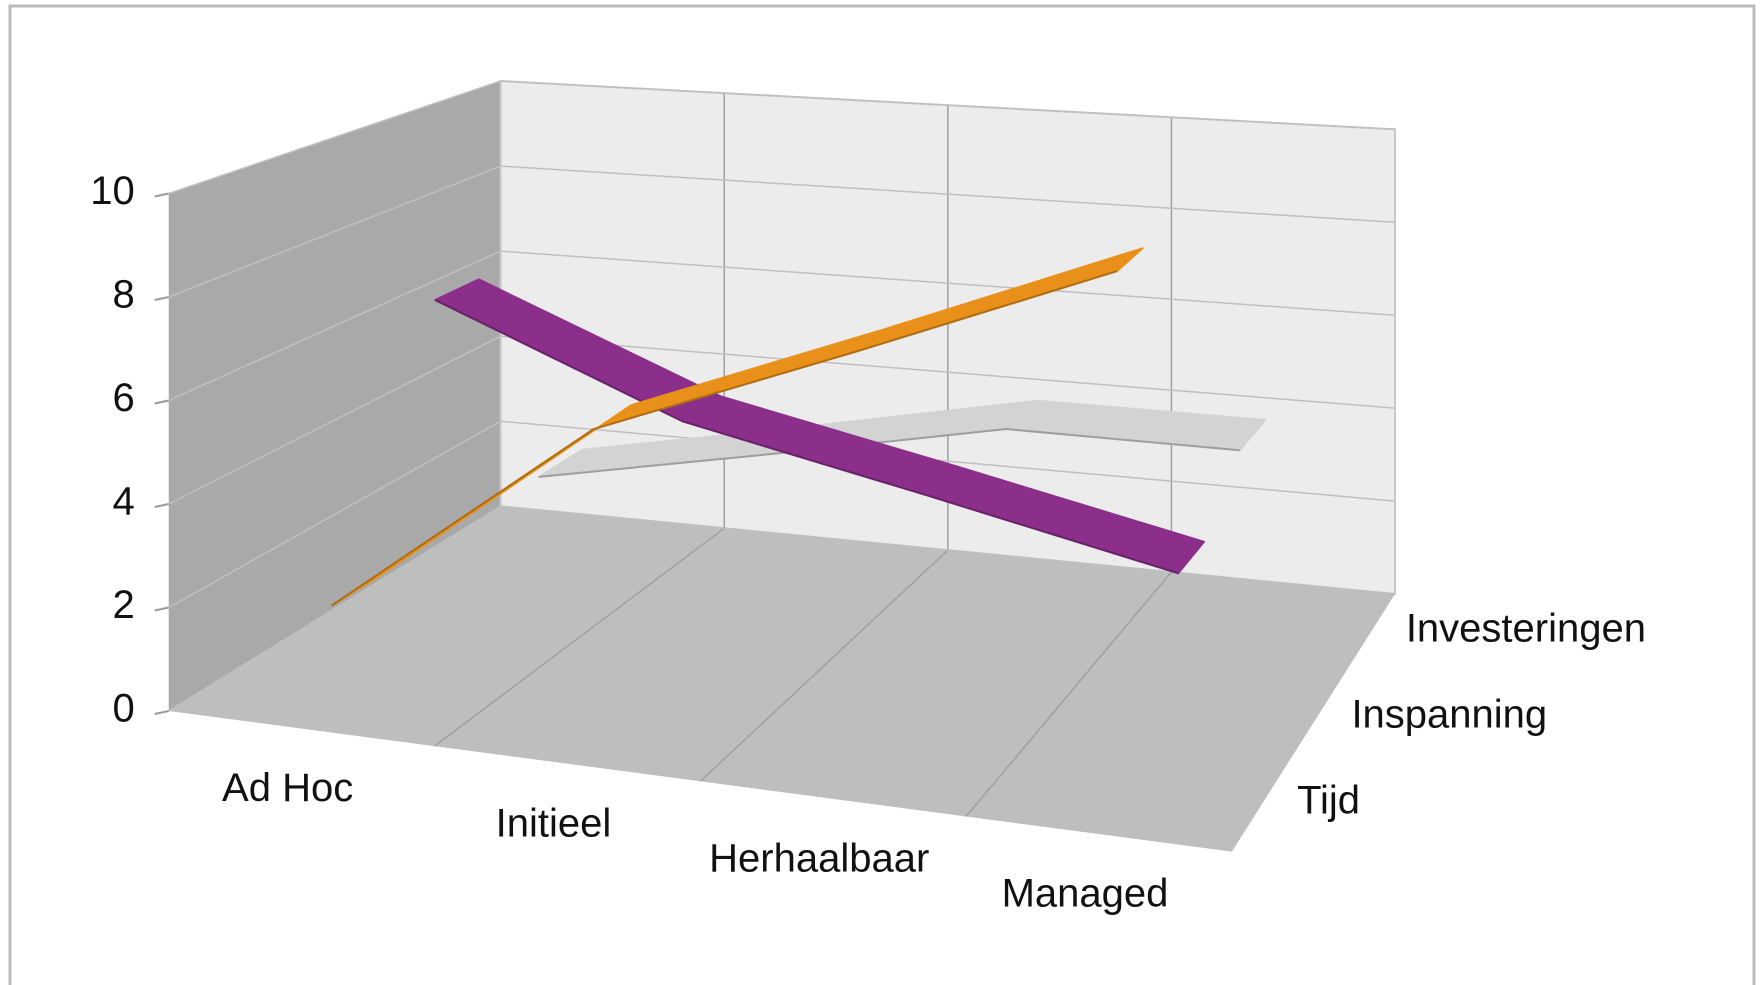  What do you see at coordinates (124, 709) in the screenshot?
I see `y-tick-label: 0` at bounding box center [124, 709].